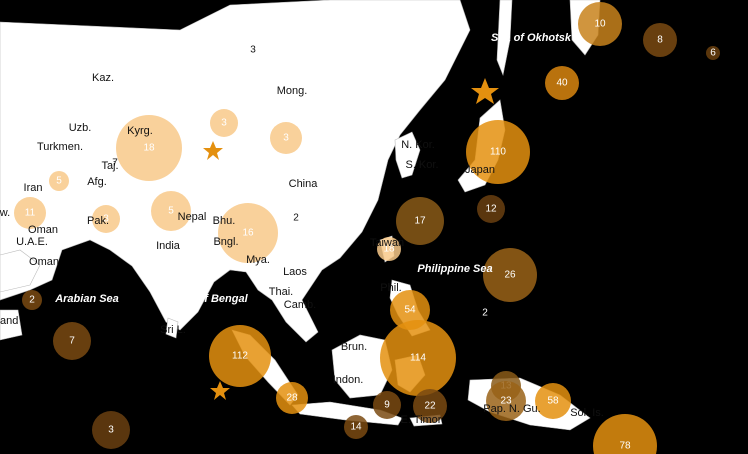 The height and width of the screenshot is (454, 748). What do you see at coordinates (5, 213) in the screenshot?
I see `country-label: w.` at bounding box center [5, 213].